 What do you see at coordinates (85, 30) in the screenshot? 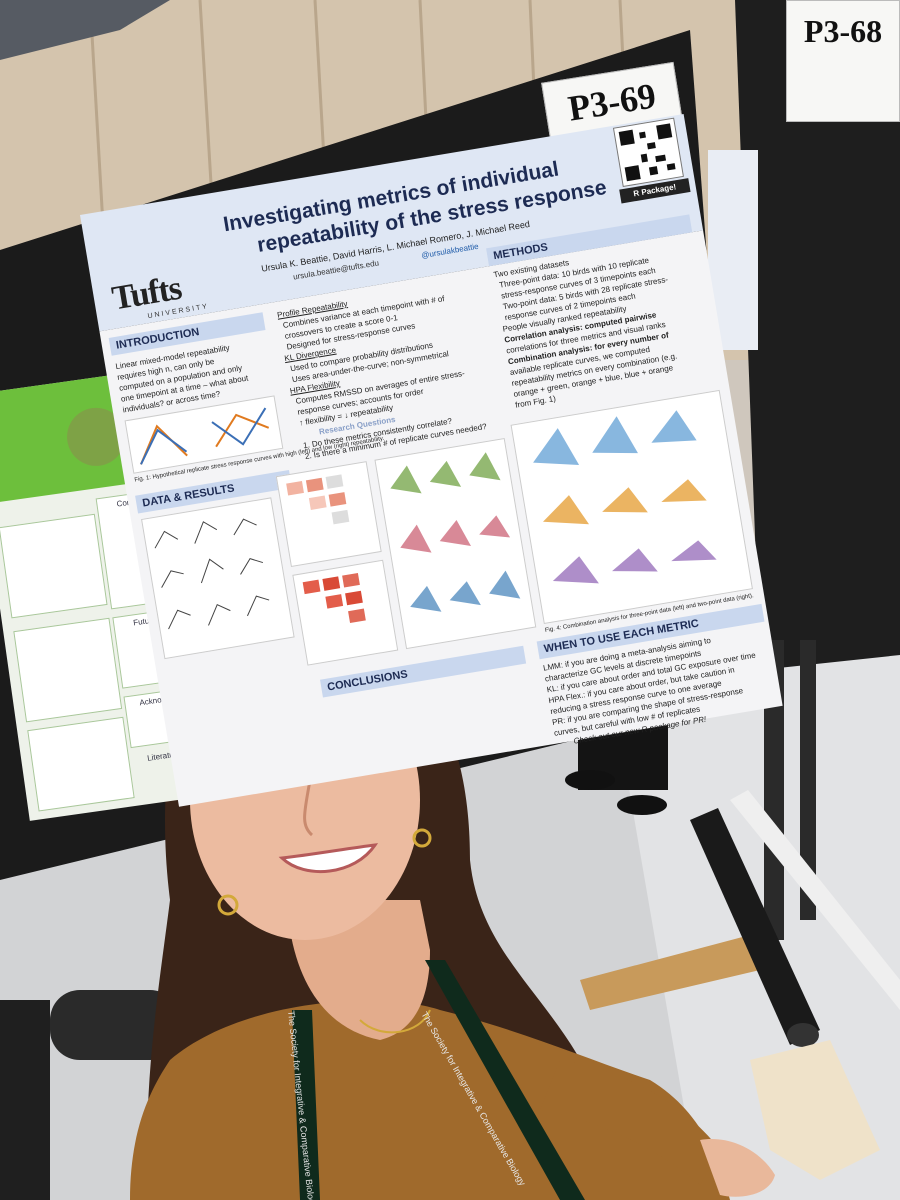
I see `ceiling-strip` at bounding box center [85, 30].